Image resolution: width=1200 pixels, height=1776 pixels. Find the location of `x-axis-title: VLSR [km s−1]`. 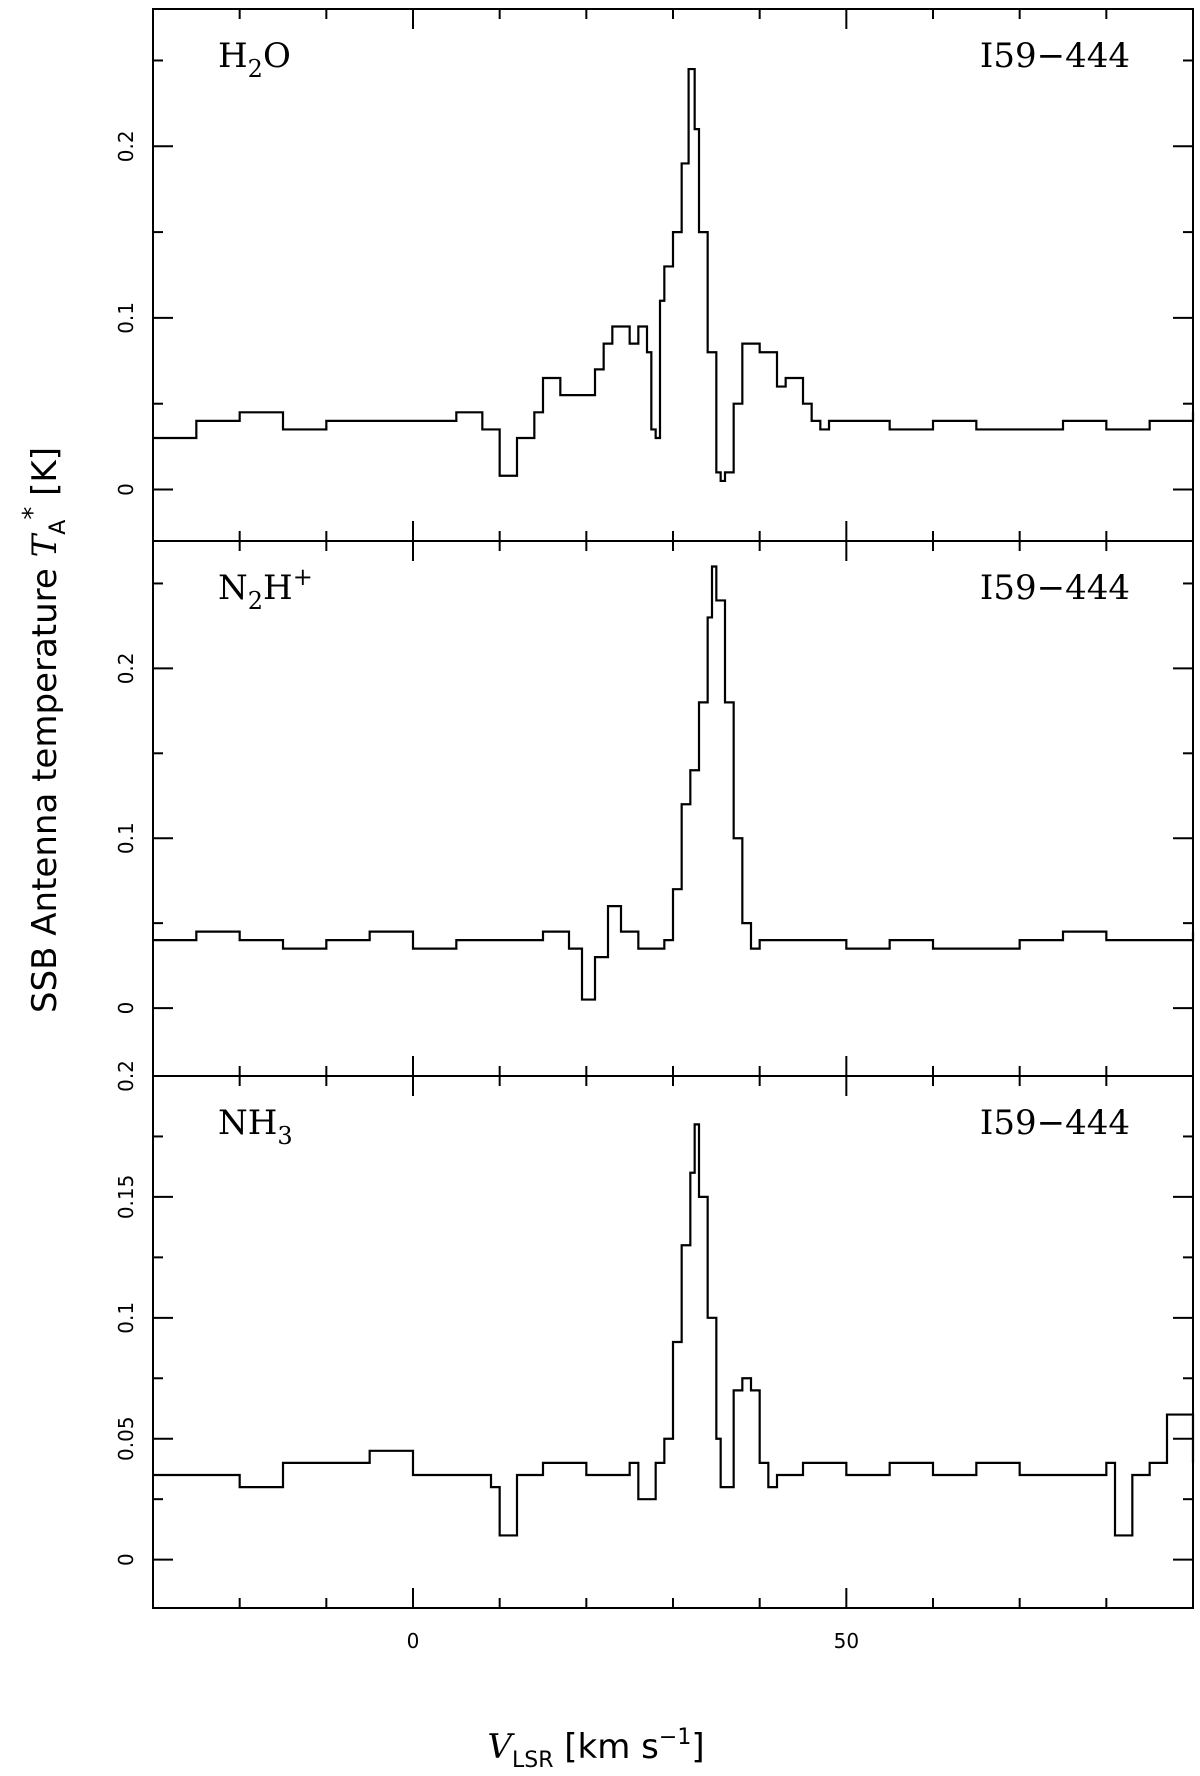

x-axis-title: VLSR [km s−1] is located at coordinates (595, 1749).